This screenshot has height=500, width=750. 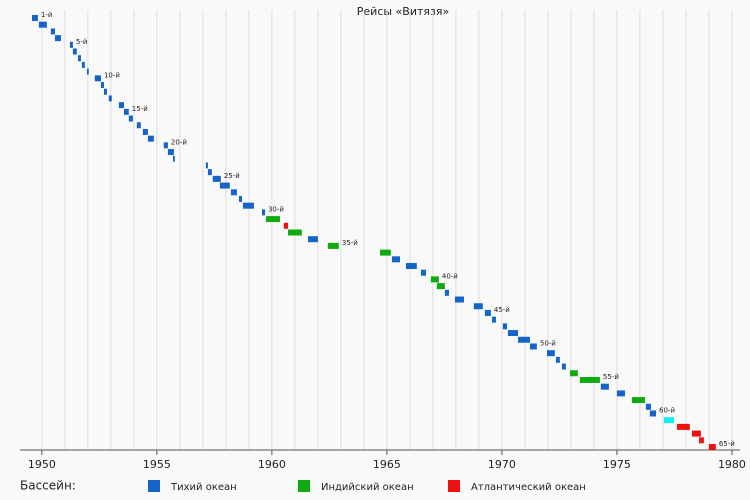 What do you see at coordinates (732, 464) in the screenshot?
I see `x-tick-label: 1980` at bounding box center [732, 464].